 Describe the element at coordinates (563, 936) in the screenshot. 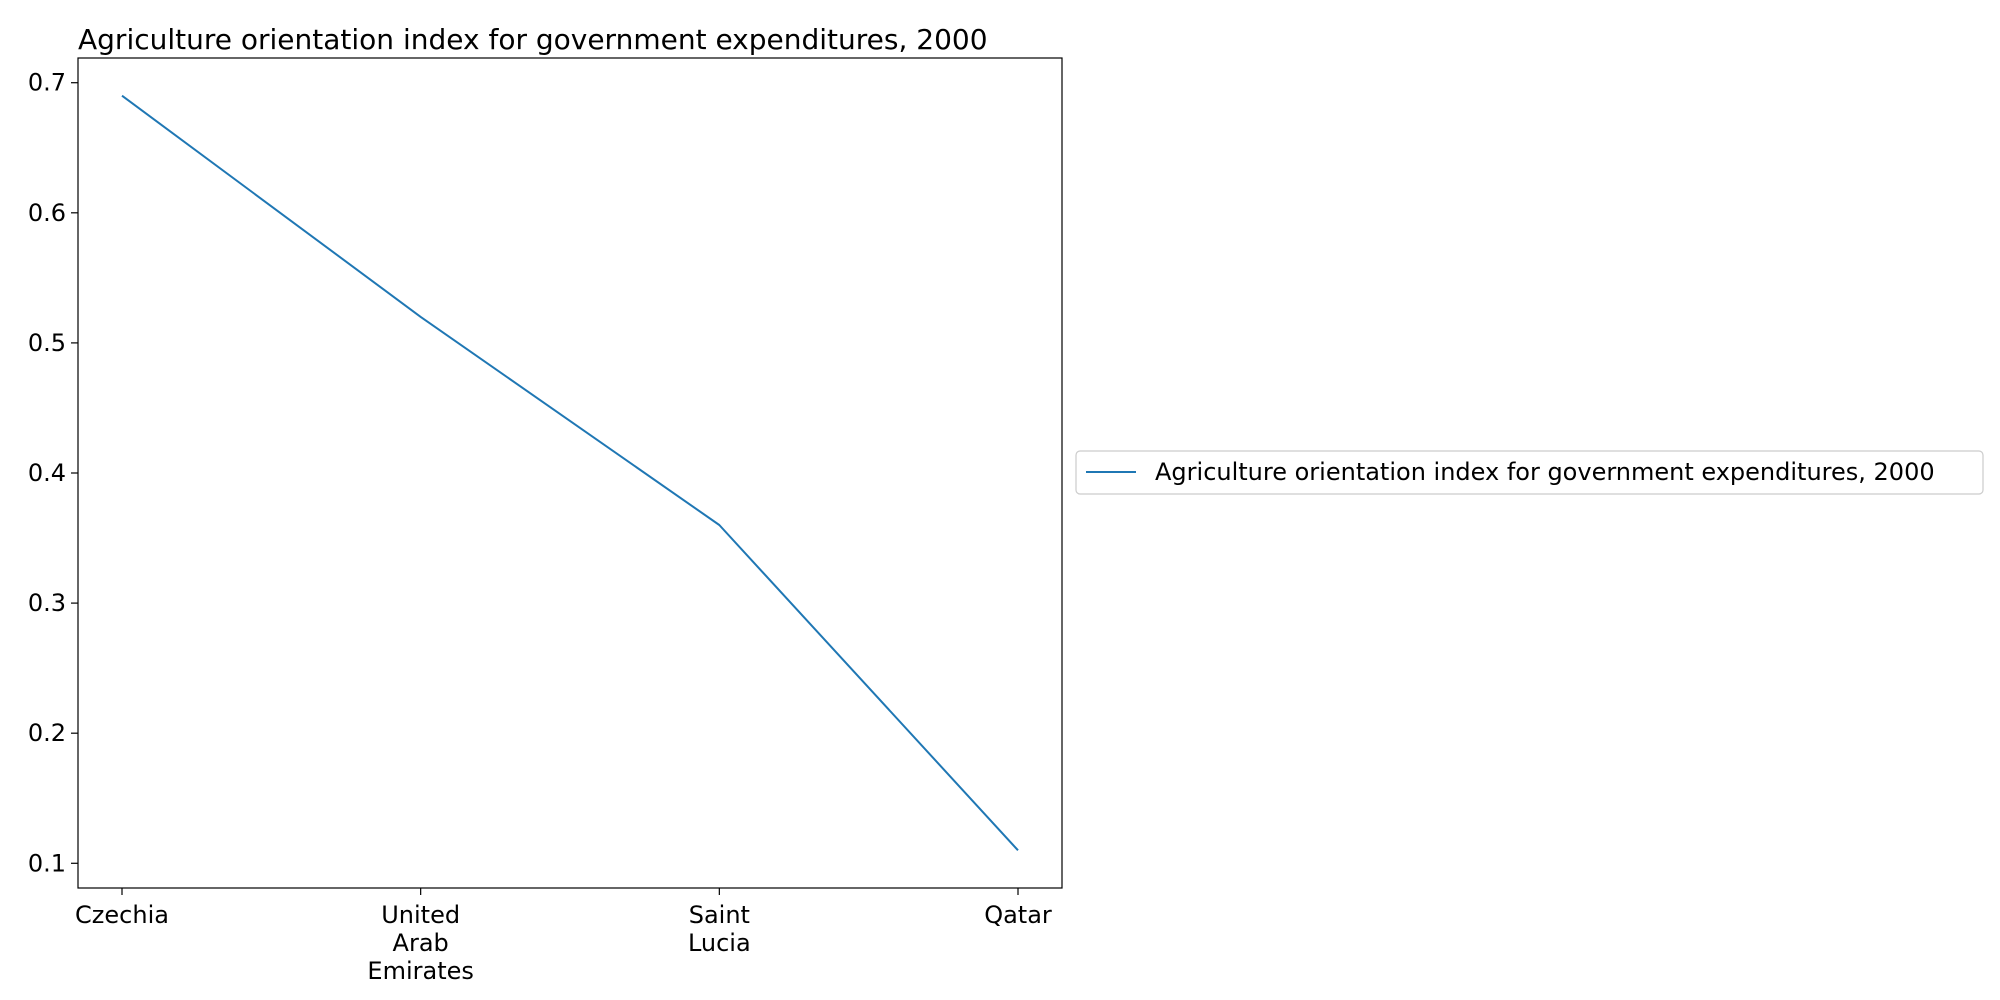

I see `x-axis: Czechia United Arab Emirates Saint Lucia Qatar` at that location.